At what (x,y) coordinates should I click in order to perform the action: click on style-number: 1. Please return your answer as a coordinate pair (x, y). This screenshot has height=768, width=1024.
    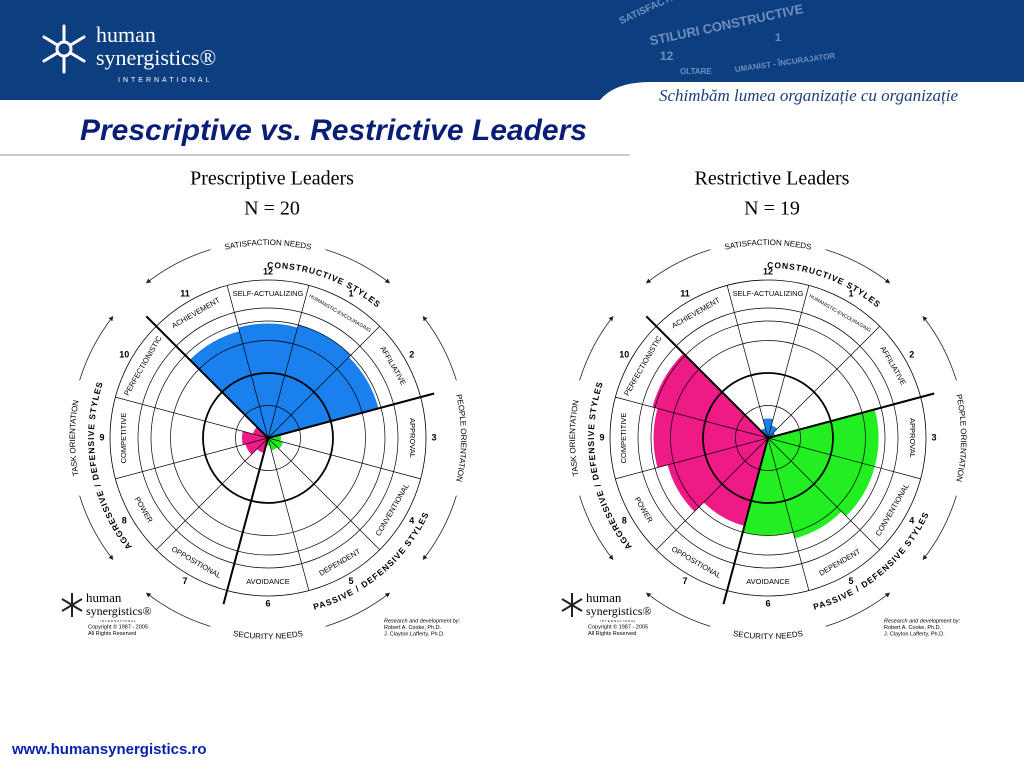
    Looking at the image, I should click on (850, 294).